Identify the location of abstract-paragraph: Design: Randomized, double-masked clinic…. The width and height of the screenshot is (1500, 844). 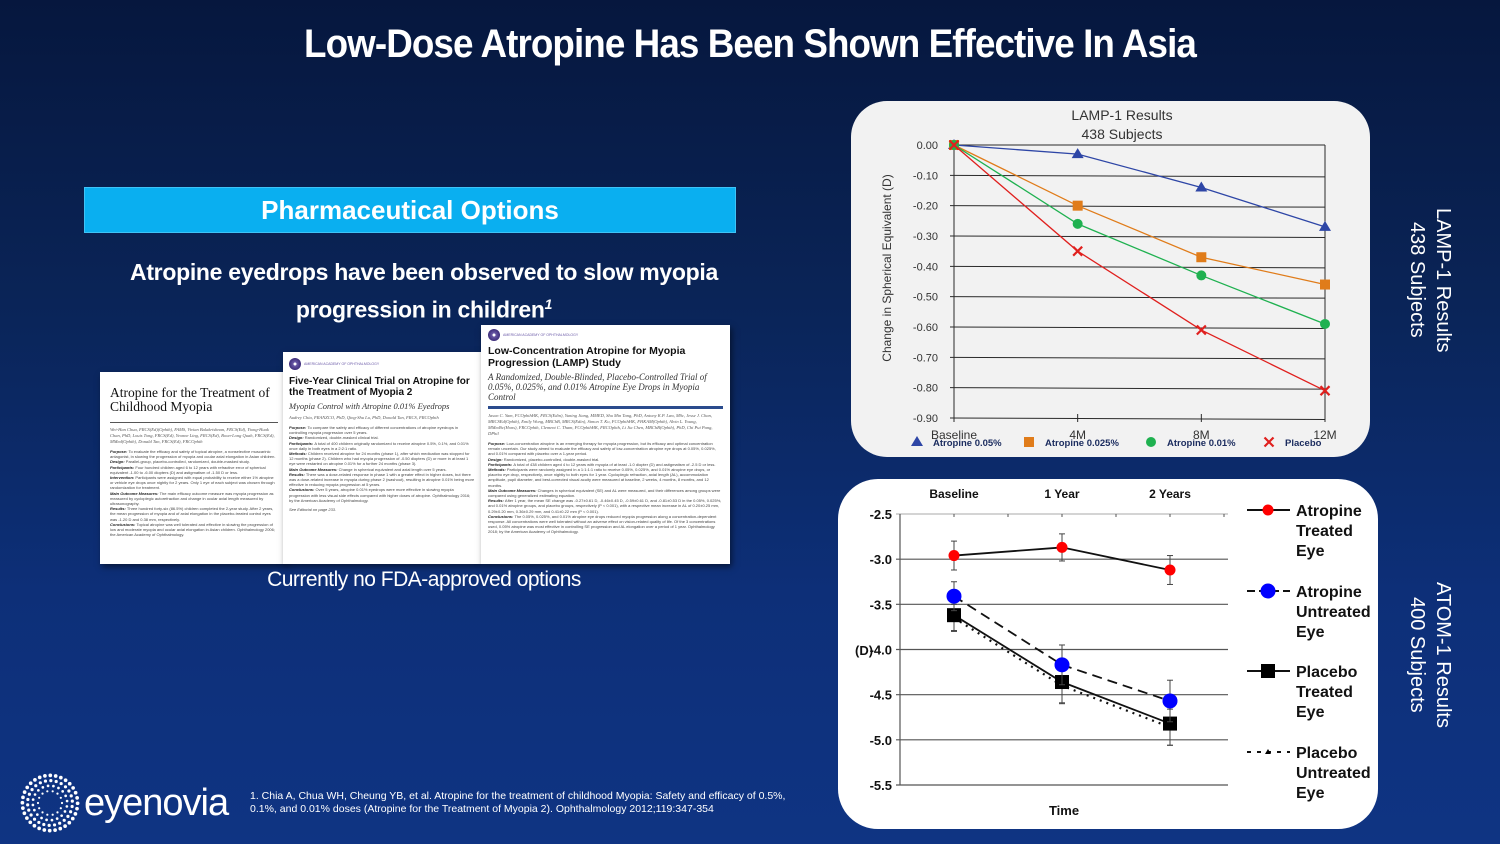
(382, 437).